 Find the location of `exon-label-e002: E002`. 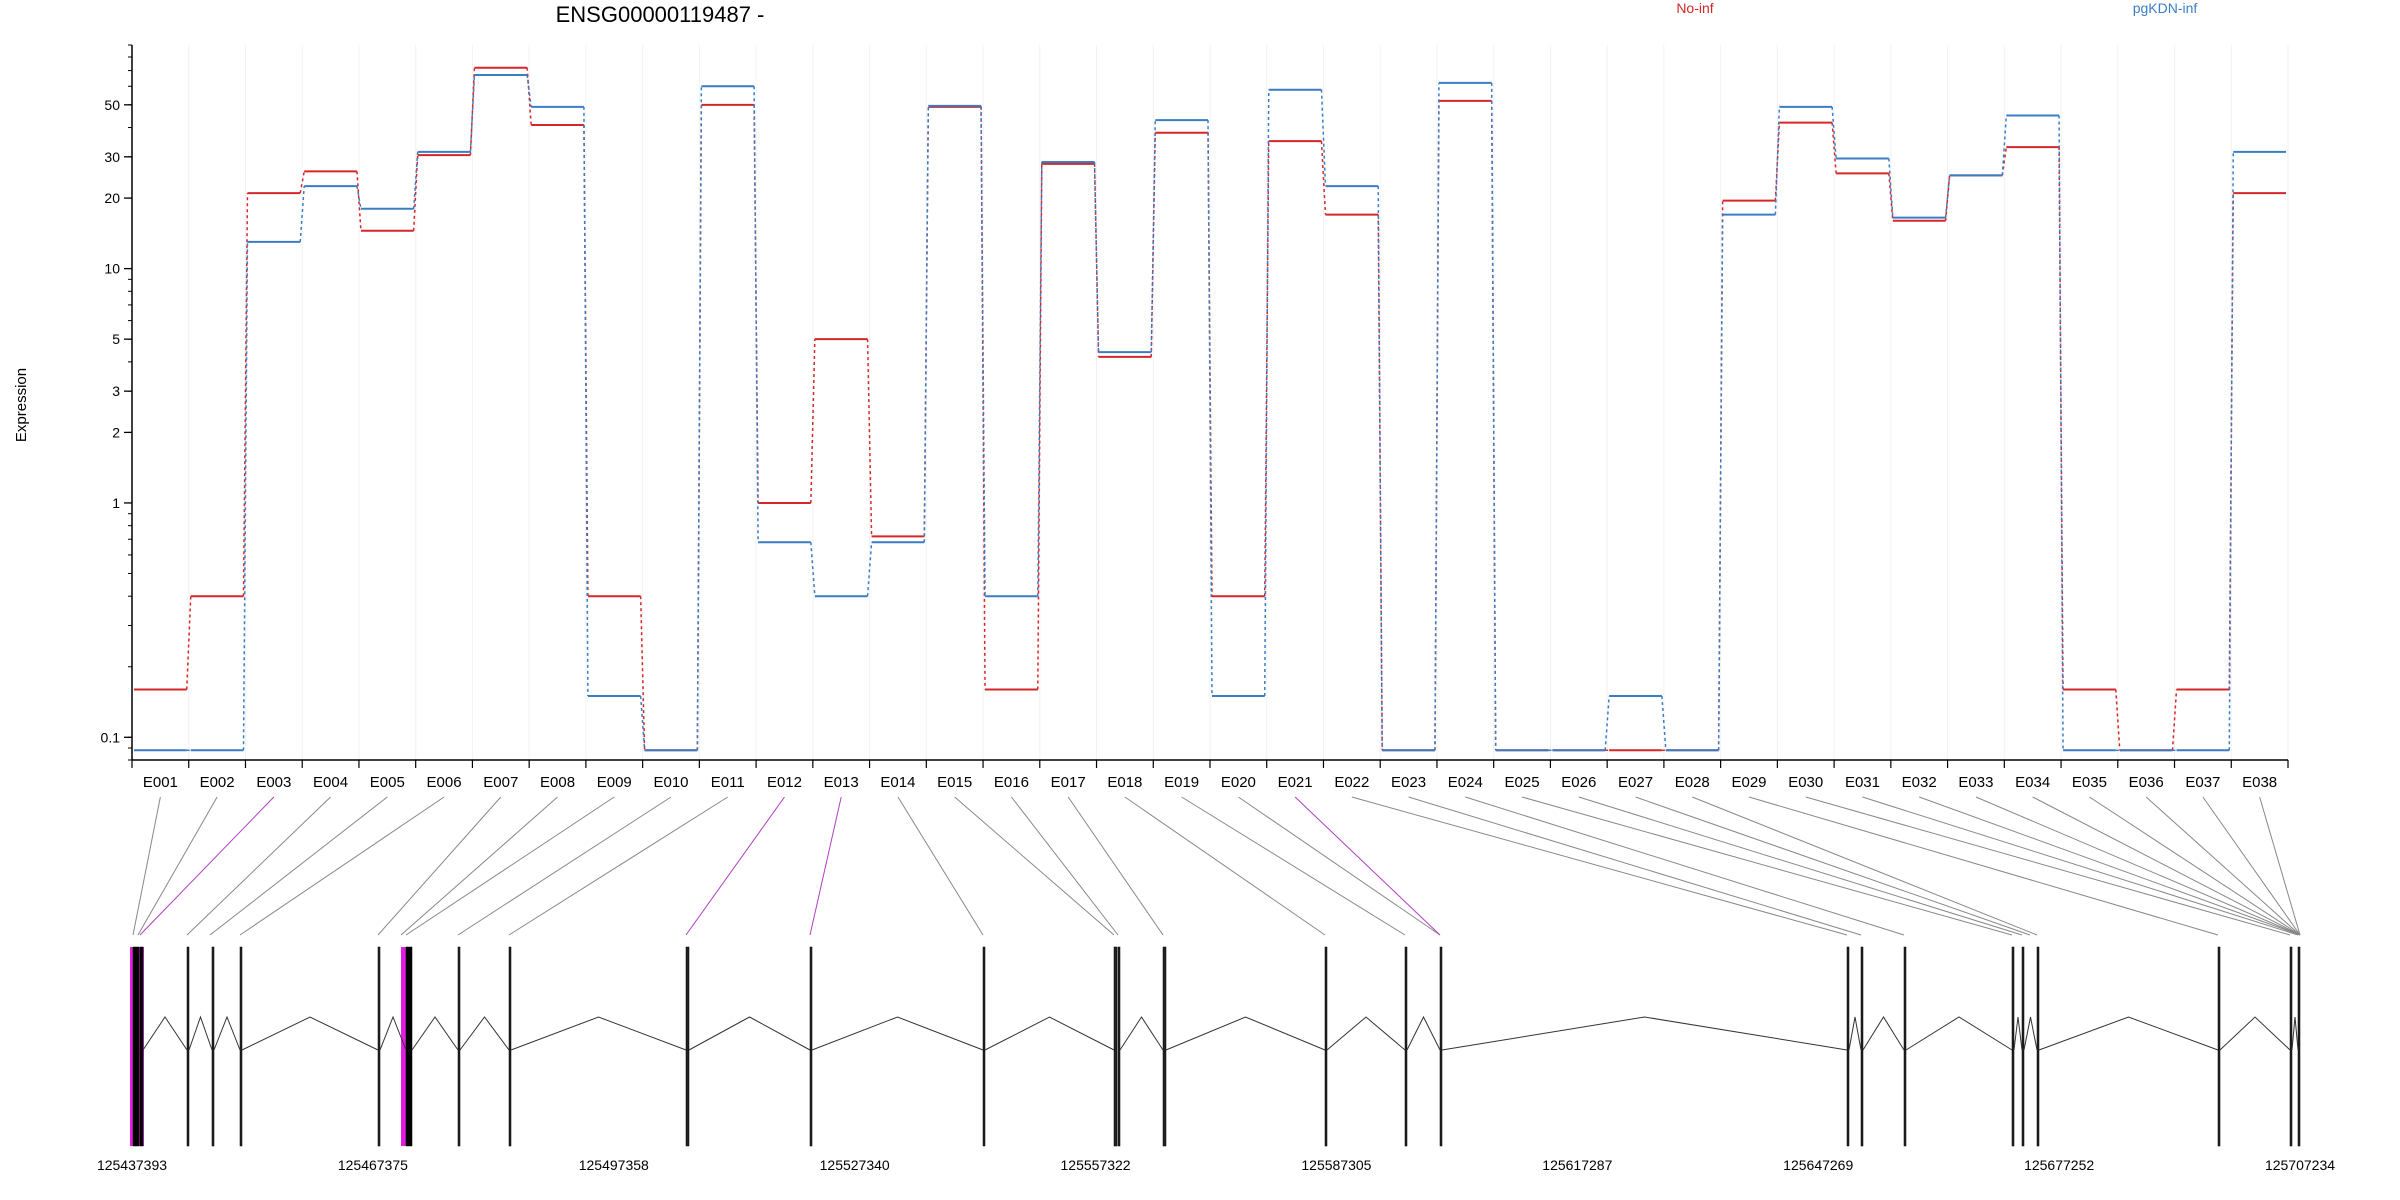

exon-label-e002: E002 is located at coordinates (217, 782).